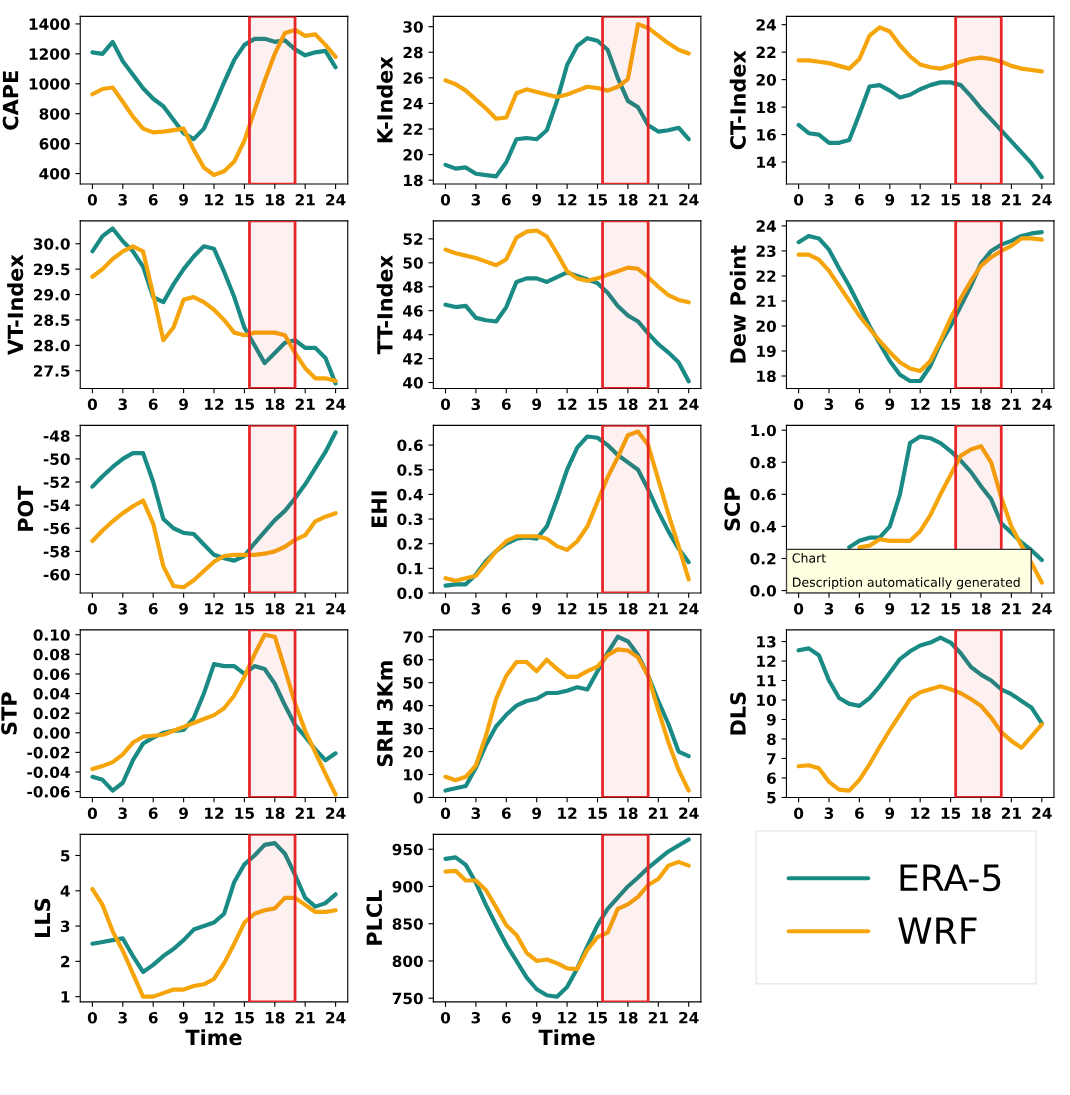  What do you see at coordinates (738, 713) in the screenshot?
I see `y-axis-title: DLS` at bounding box center [738, 713].